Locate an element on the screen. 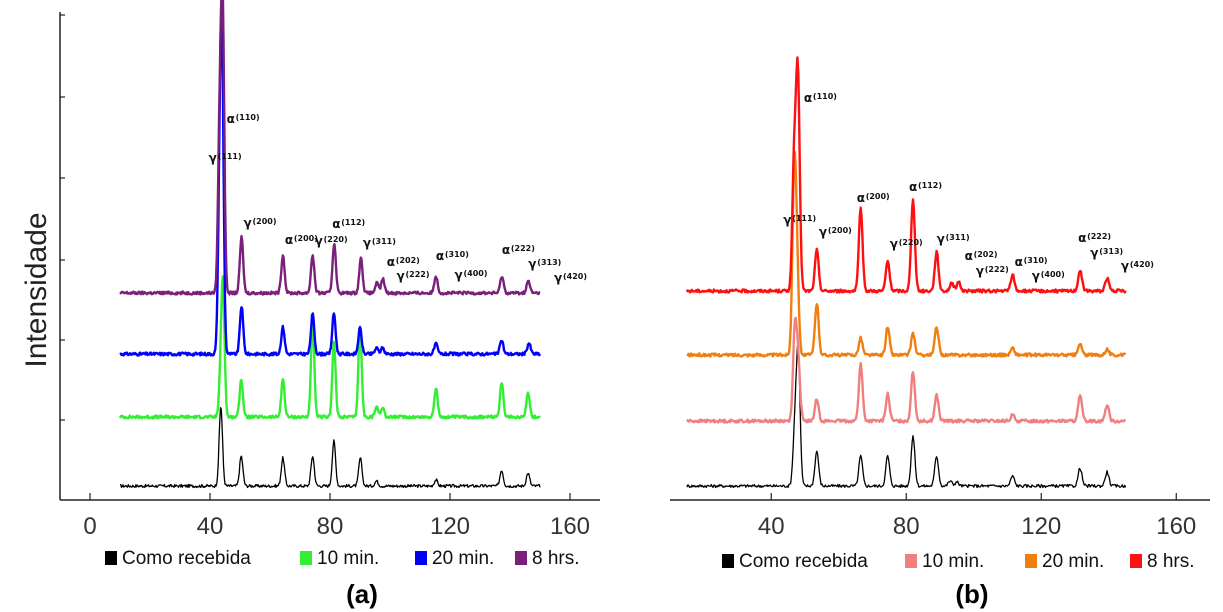  series-line-8-hrs is located at coordinates (906, 175).